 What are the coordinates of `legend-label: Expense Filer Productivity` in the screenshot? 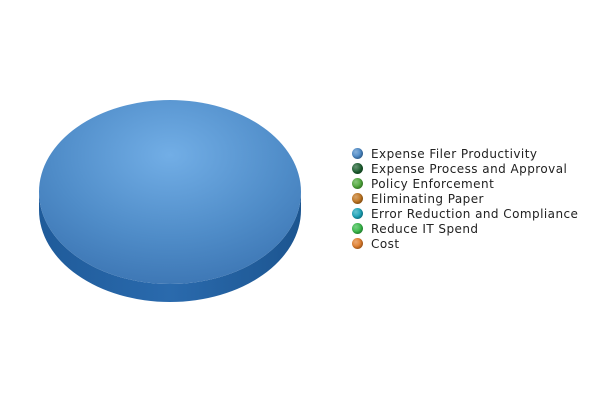 It's located at (454, 153).